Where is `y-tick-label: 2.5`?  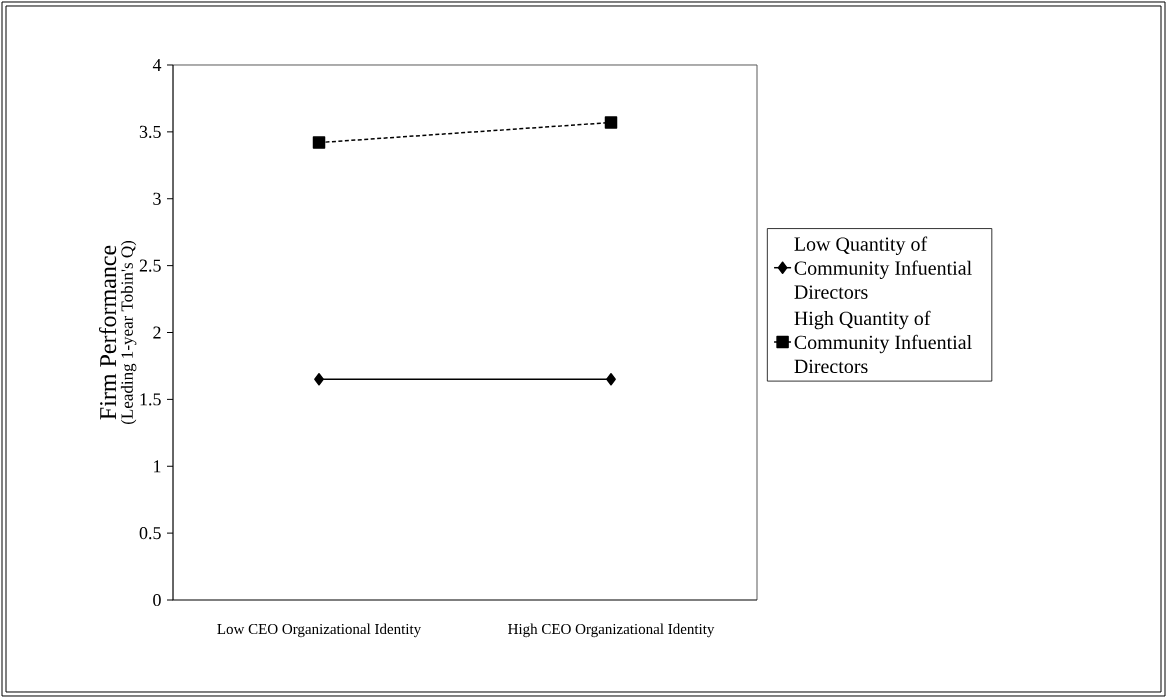 y-tick-label: 2.5 is located at coordinates (150, 265).